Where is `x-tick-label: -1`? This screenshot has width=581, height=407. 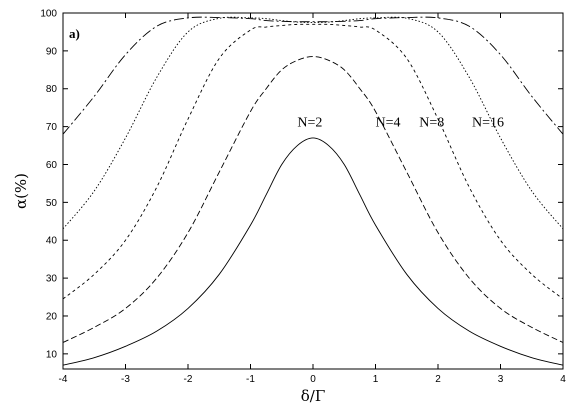 x-tick-label: -1 is located at coordinates (250, 379).